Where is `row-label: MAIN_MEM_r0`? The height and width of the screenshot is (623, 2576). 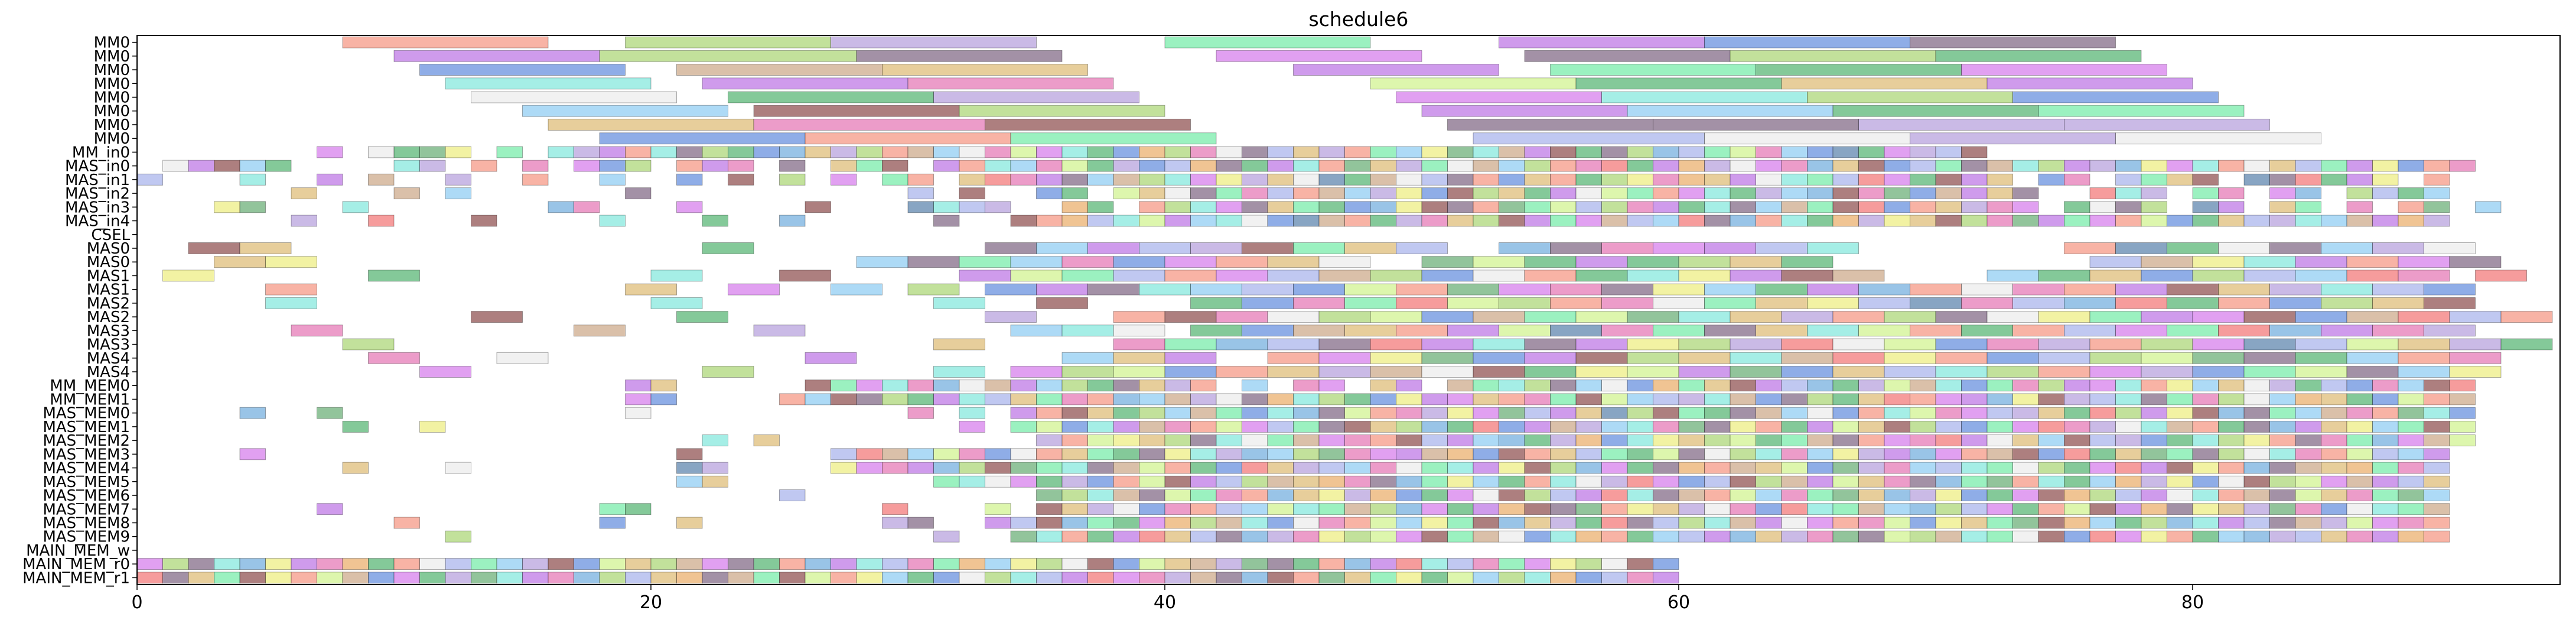 row-label: MAIN_MEM_r0 is located at coordinates (76, 564).